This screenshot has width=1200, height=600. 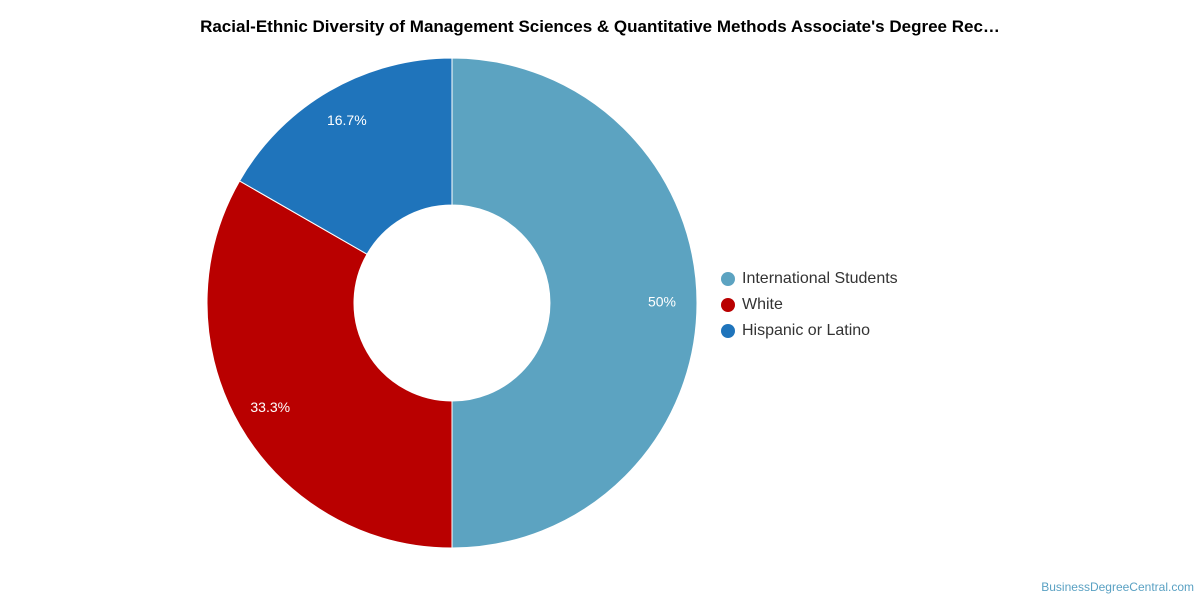 What do you see at coordinates (347, 120) in the screenshot?
I see `slice-value-label: 16.7%` at bounding box center [347, 120].